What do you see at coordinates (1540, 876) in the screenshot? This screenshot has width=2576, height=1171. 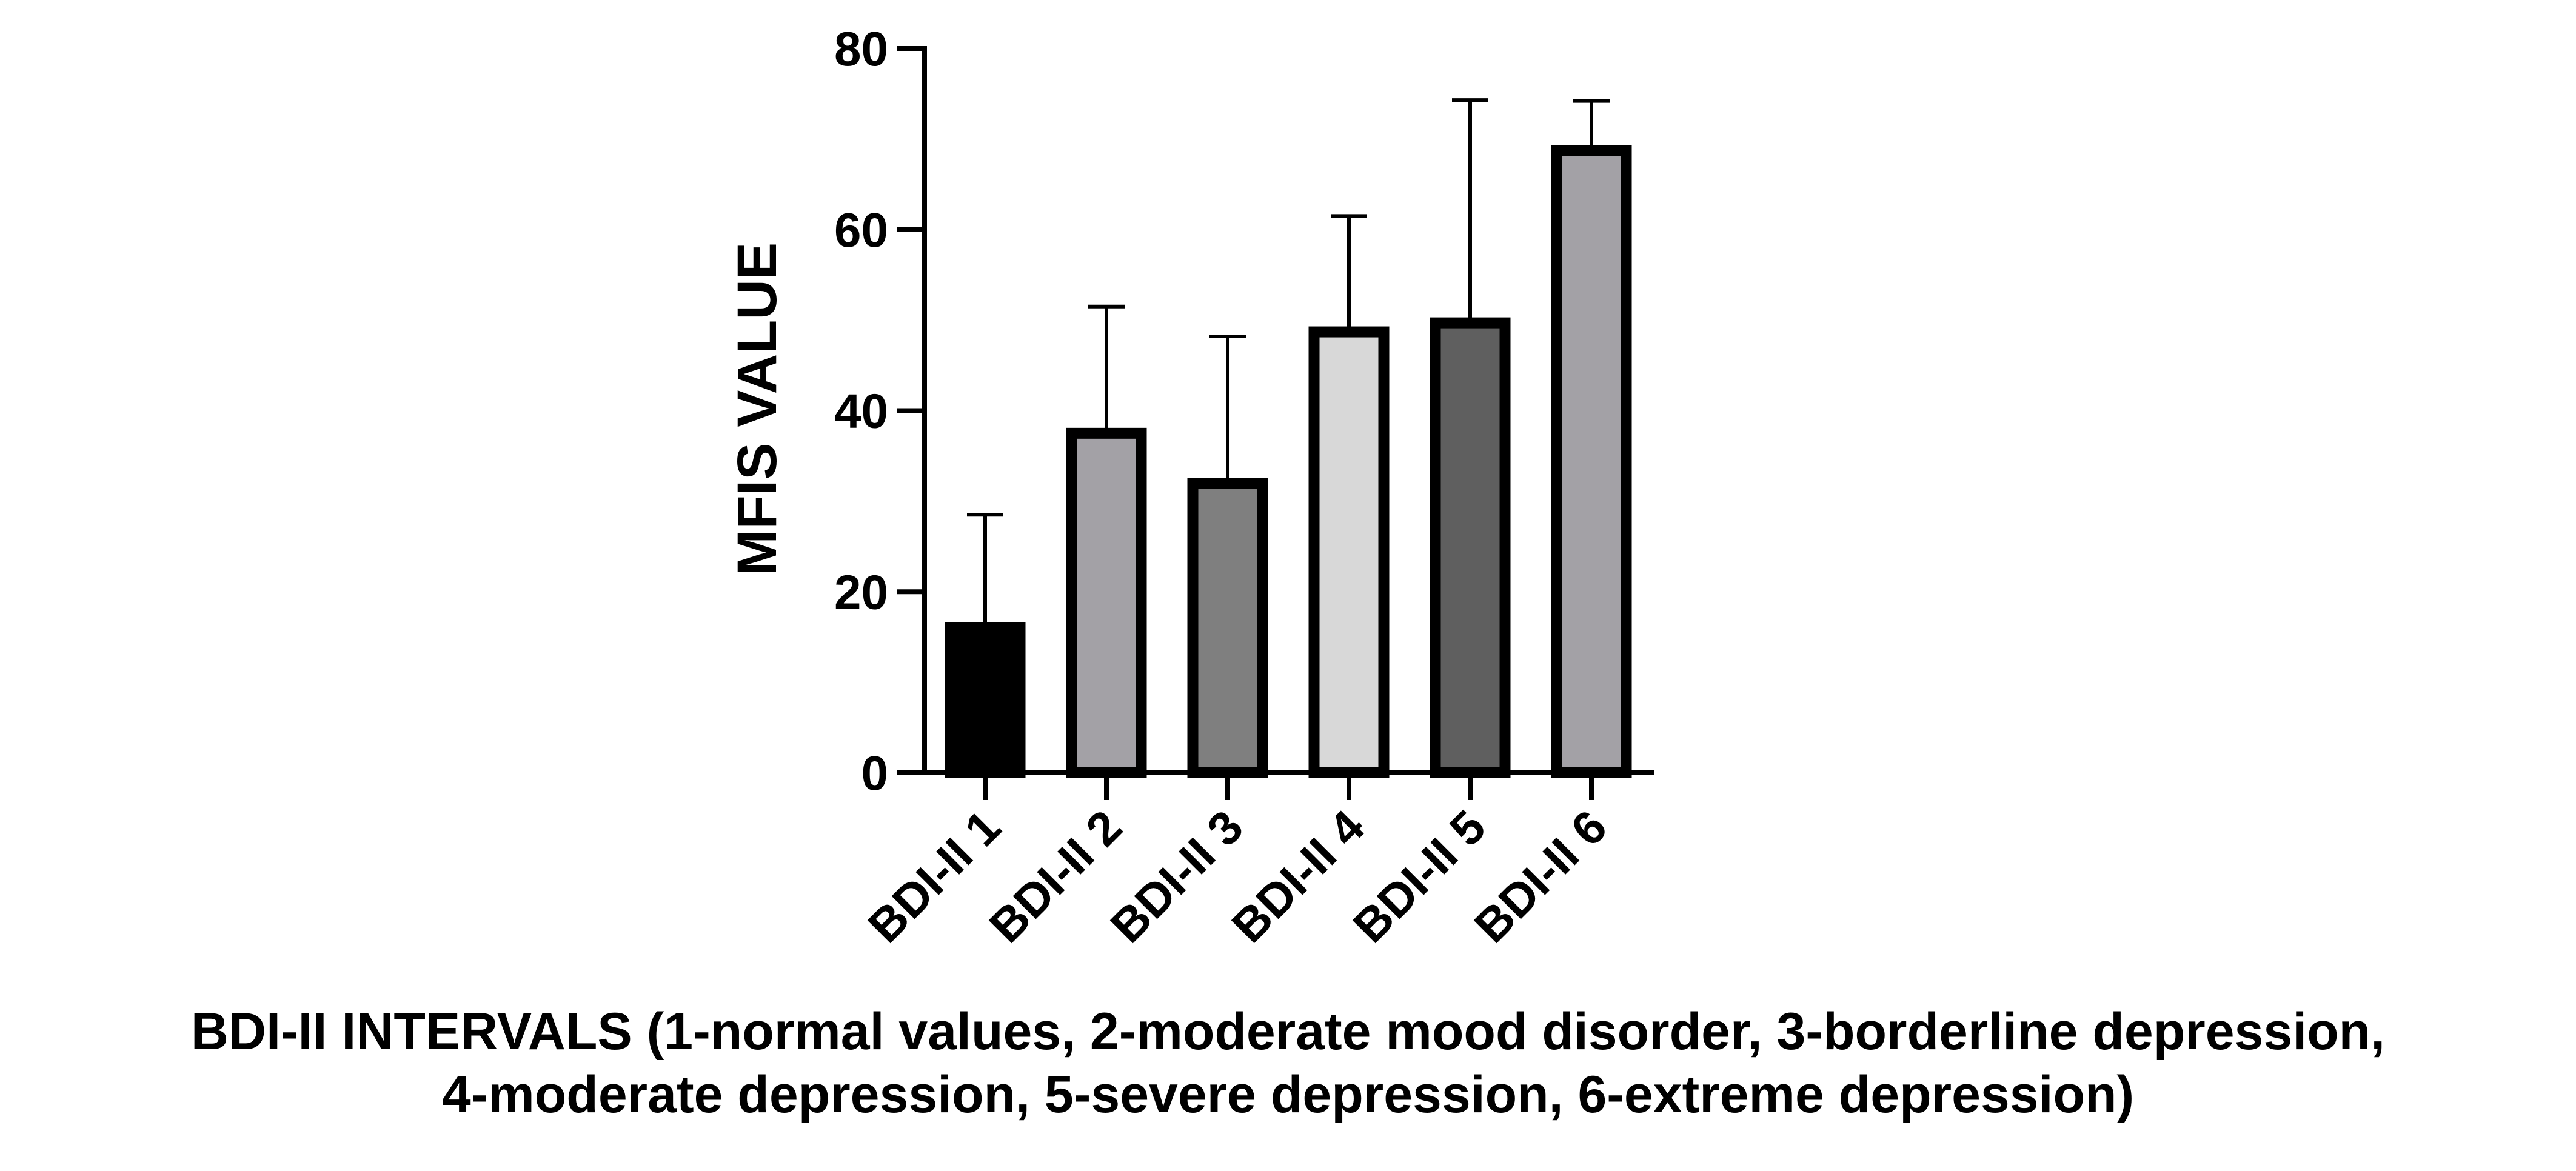 I see `x-tick-label-6: BDI-II 6` at bounding box center [1540, 876].